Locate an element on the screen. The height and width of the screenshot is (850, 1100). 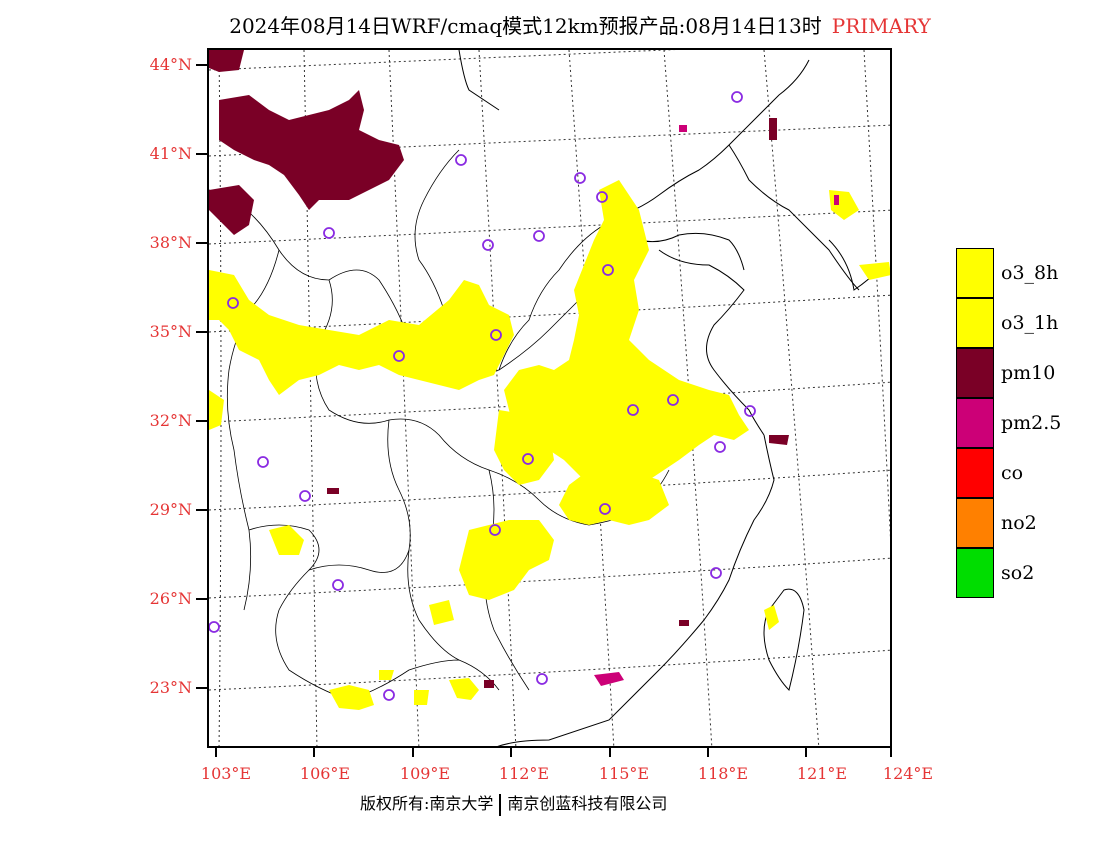
legend-label: pm10 is located at coordinates (1028, 373).